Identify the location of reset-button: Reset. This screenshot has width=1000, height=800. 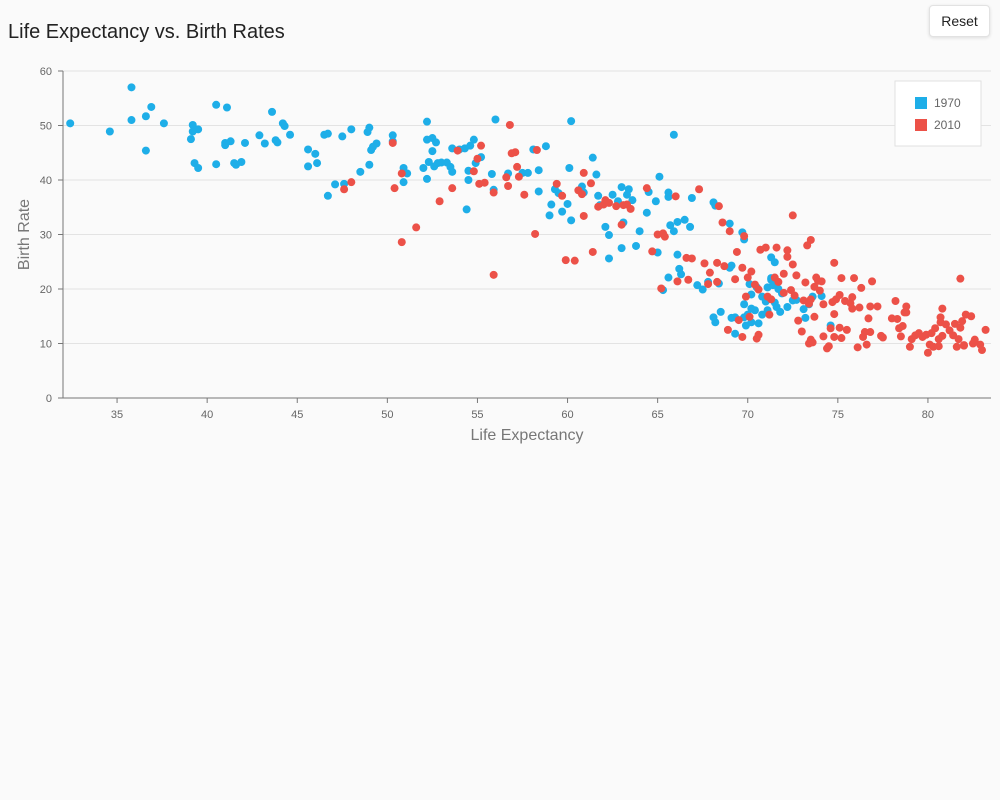
(959, 21).